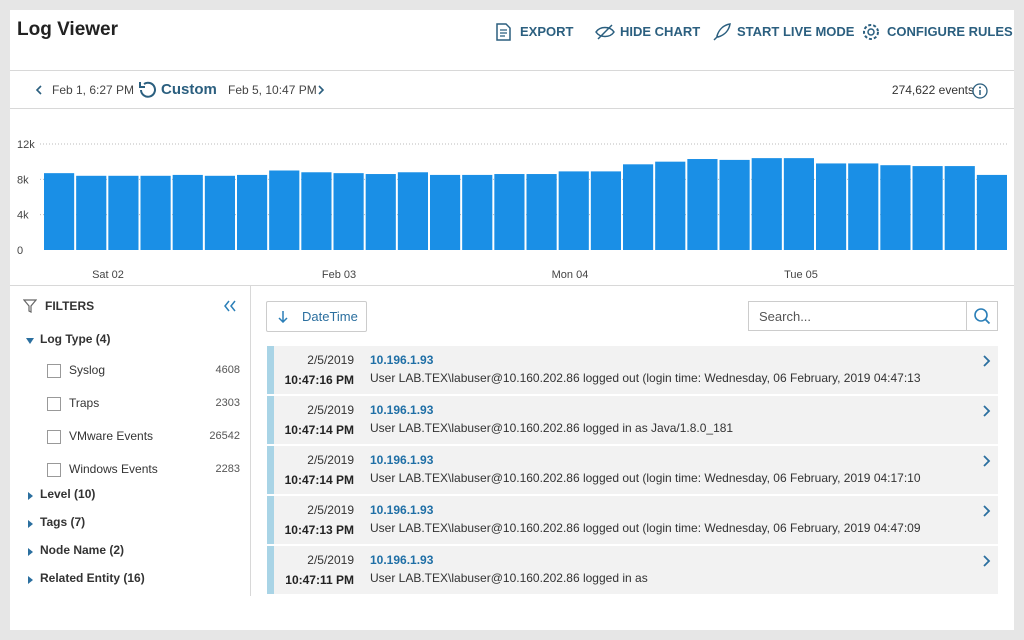 The height and width of the screenshot is (640, 1024). Describe the element at coordinates (321, 90) in the screenshot. I see `next-arrow` at that location.